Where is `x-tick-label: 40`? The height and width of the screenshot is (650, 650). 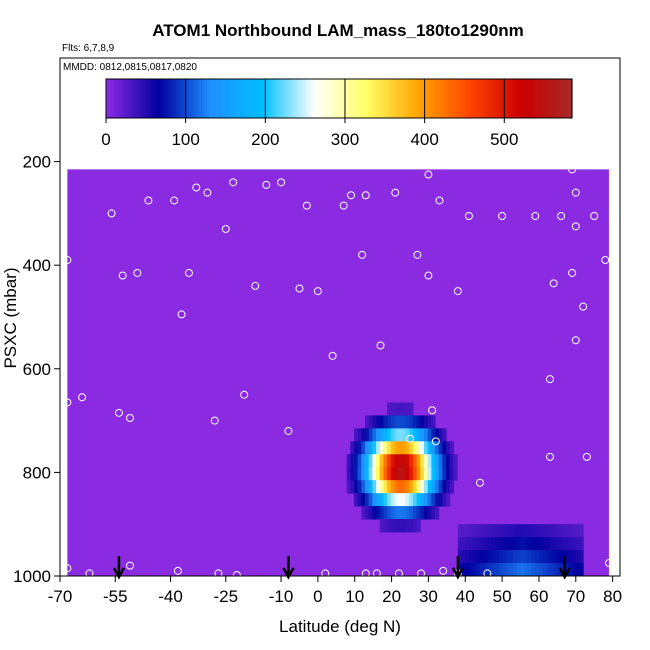
x-tick-label: 40 is located at coordinates (465, 596).